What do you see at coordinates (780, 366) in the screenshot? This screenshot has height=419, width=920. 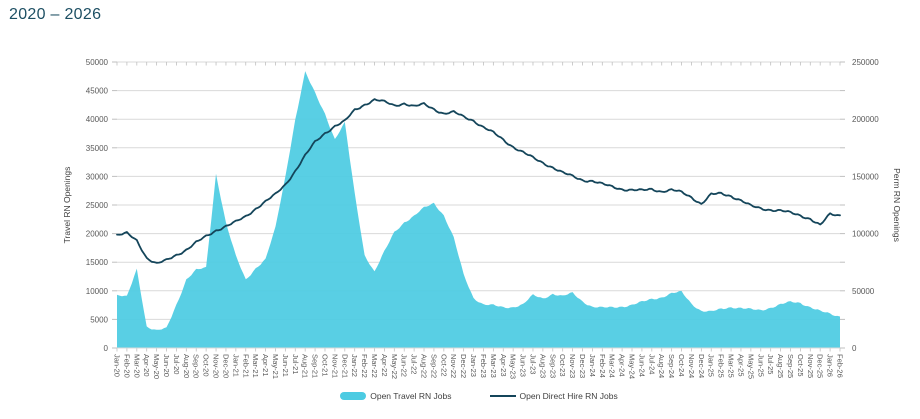 I see `x-axis-month-label: Aug-25` at bounding box center [780, 366].